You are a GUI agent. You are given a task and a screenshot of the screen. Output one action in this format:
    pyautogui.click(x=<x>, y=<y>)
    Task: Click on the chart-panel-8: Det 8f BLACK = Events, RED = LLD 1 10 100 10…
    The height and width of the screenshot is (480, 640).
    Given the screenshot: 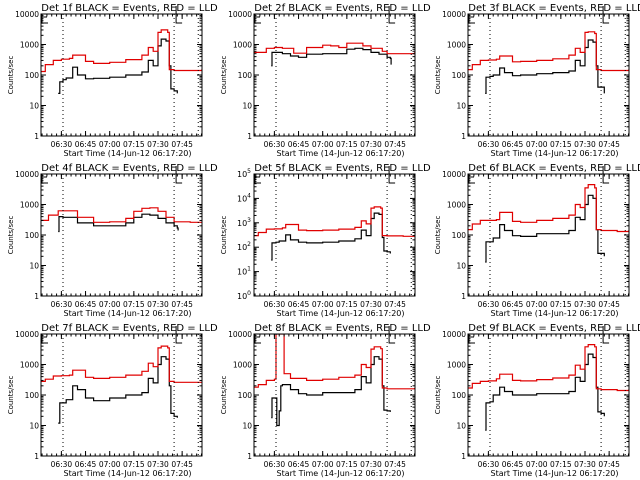 What is the action you would take?
    pyautogui.click(x=325, y=400)
    